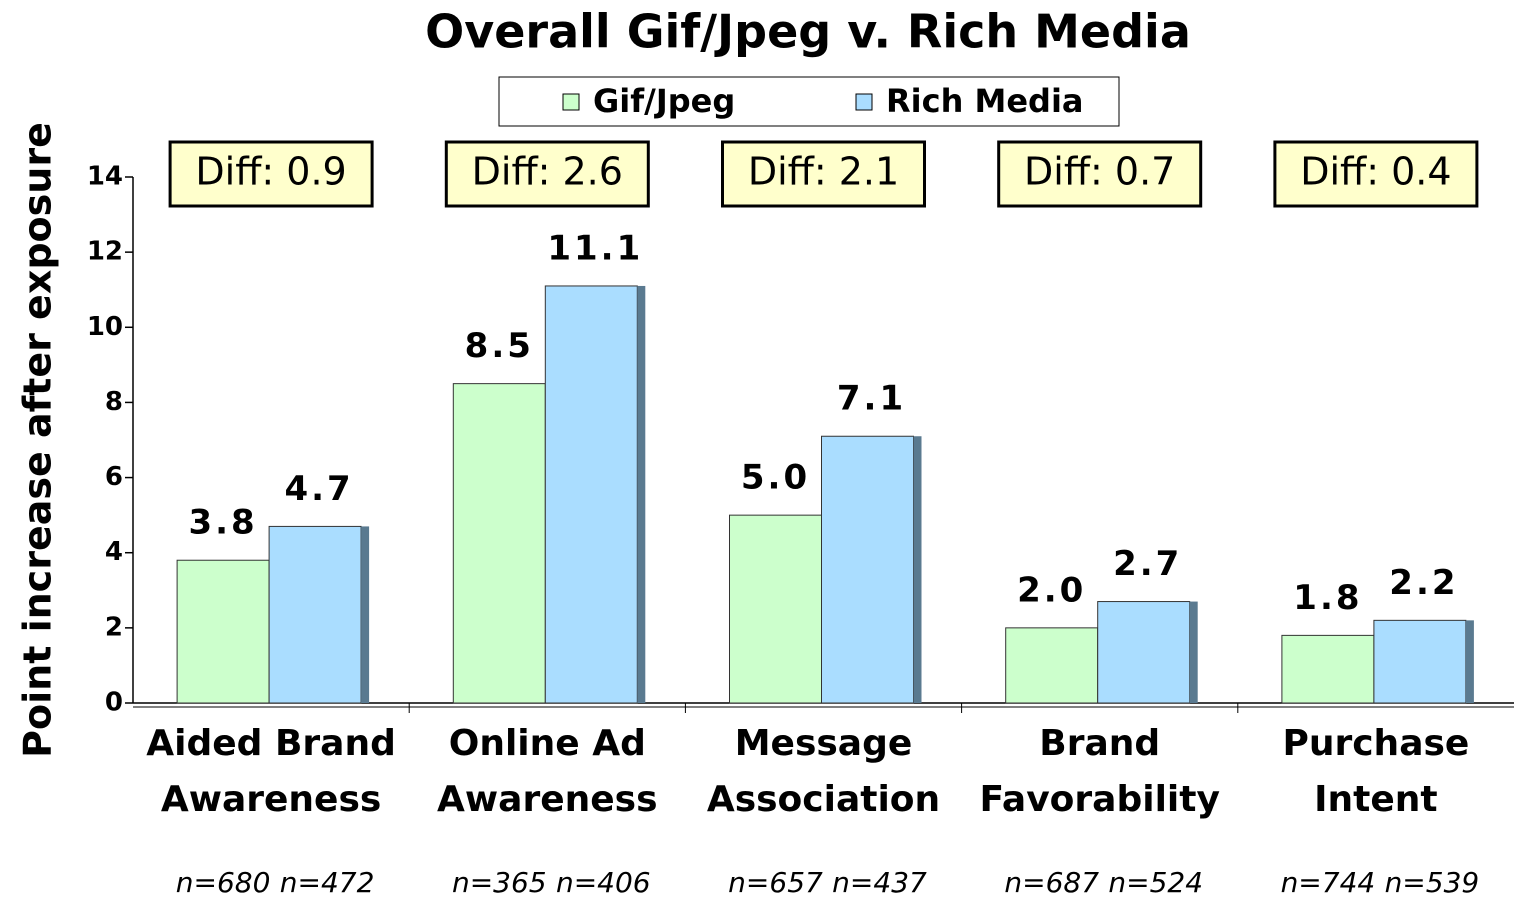  Describe the element at coordinates (499, 346) in the screenshot. I see `value-label: 8.5` at that location.